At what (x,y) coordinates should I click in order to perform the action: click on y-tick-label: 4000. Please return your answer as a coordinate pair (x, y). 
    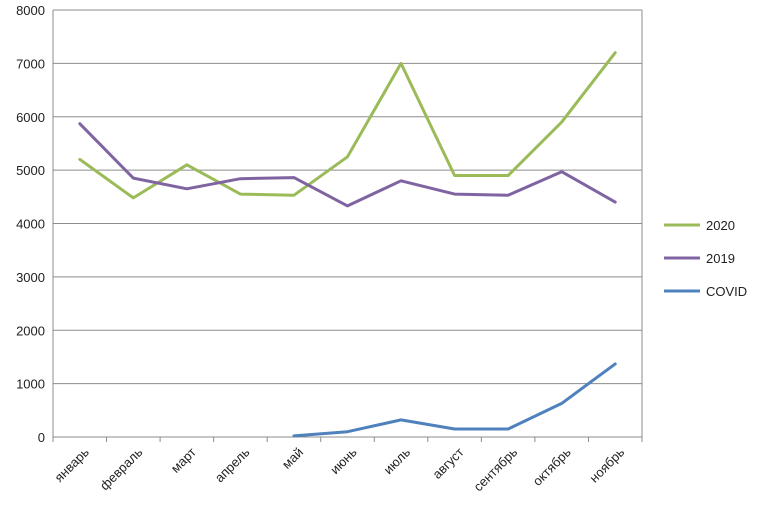
    Looking at the image, I should click on (30, 224).